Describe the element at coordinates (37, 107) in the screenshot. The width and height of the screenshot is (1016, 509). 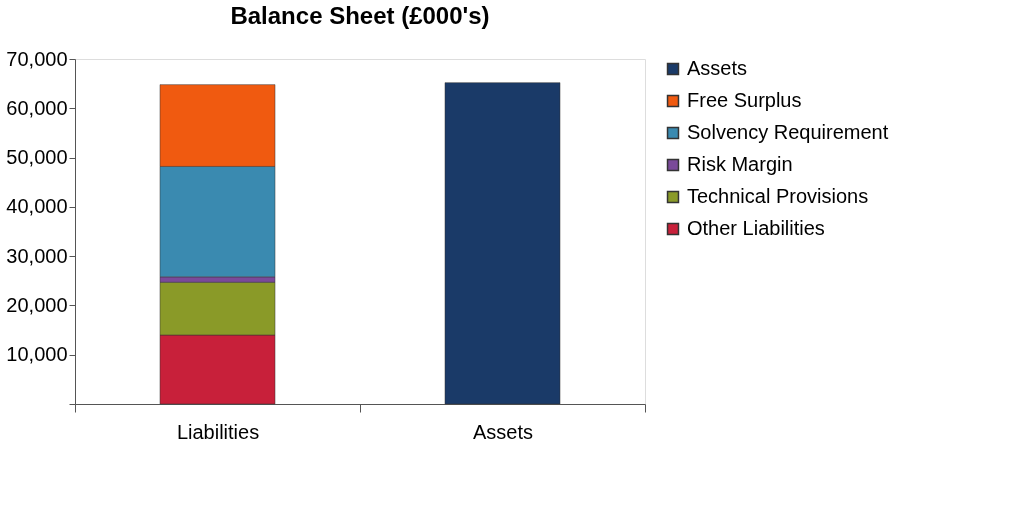
I see `y-tick-label: 60,000` at that location.